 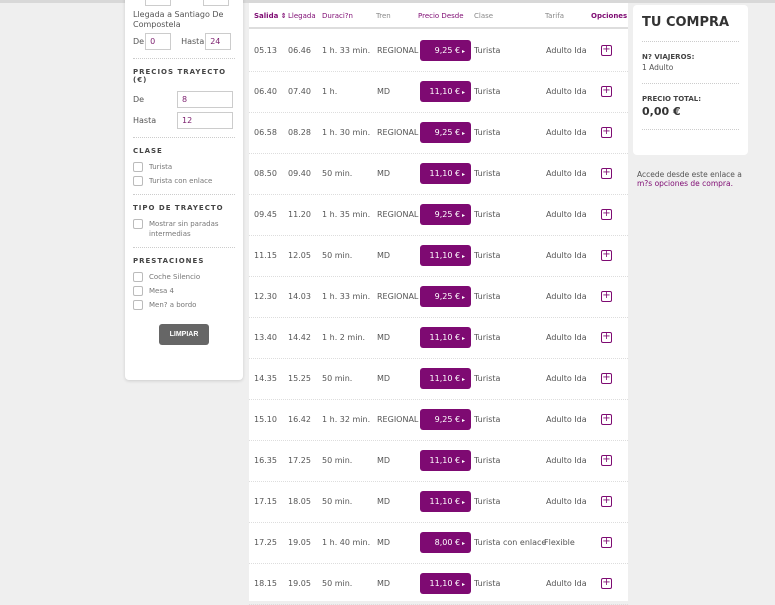 What do you see at coordinates (299, 337) in the screenshot?
I see `arrival-time: 14.42` at bounding box center [299, 337].